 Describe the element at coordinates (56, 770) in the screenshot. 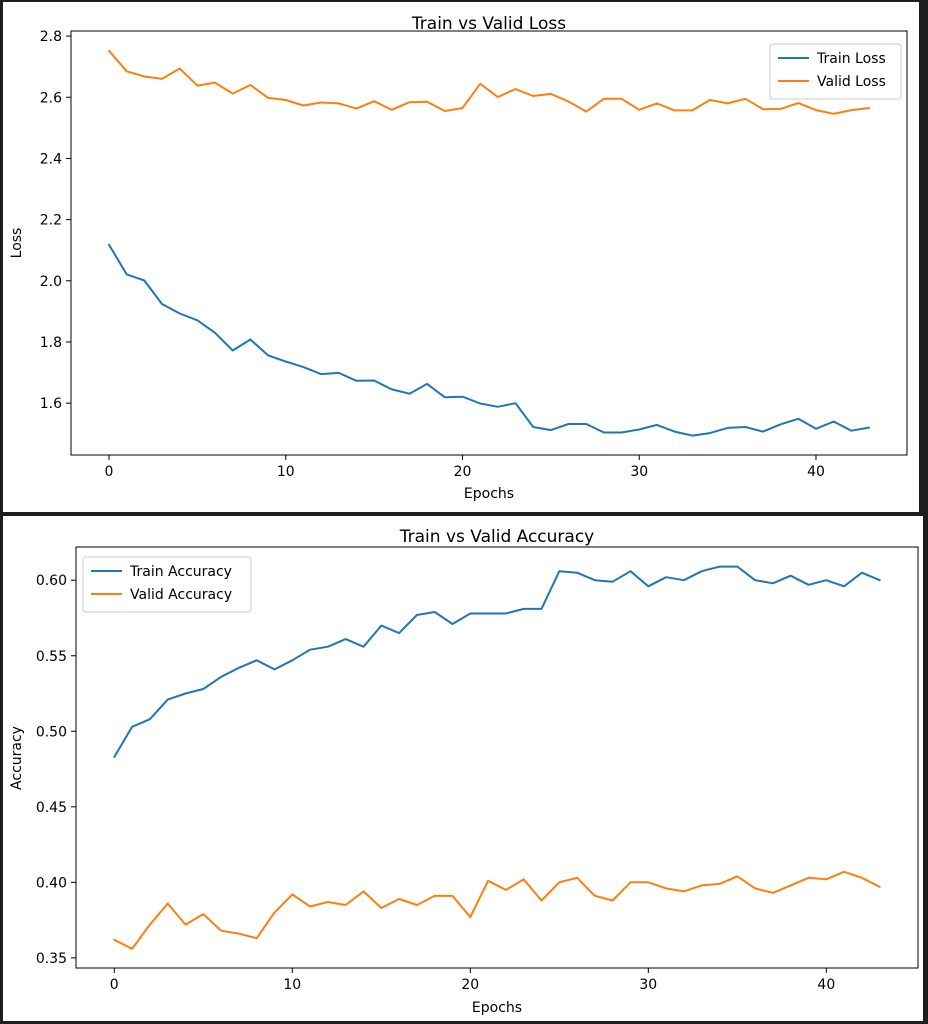

I see `y-axis: 0.35 0.40 0.45 0.50 0.55 0.60` at that location.